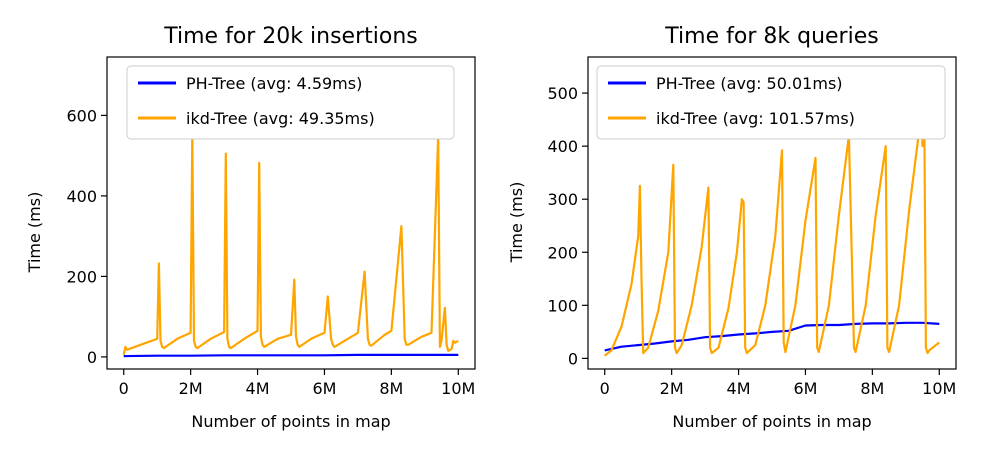 This screenshot has height=455, width=987. Describe the element at coordinates (749, 83) in the screenshot. I see `legend-label-ph-tree: PH-Tree (avg: 50.01ms)` at that location.